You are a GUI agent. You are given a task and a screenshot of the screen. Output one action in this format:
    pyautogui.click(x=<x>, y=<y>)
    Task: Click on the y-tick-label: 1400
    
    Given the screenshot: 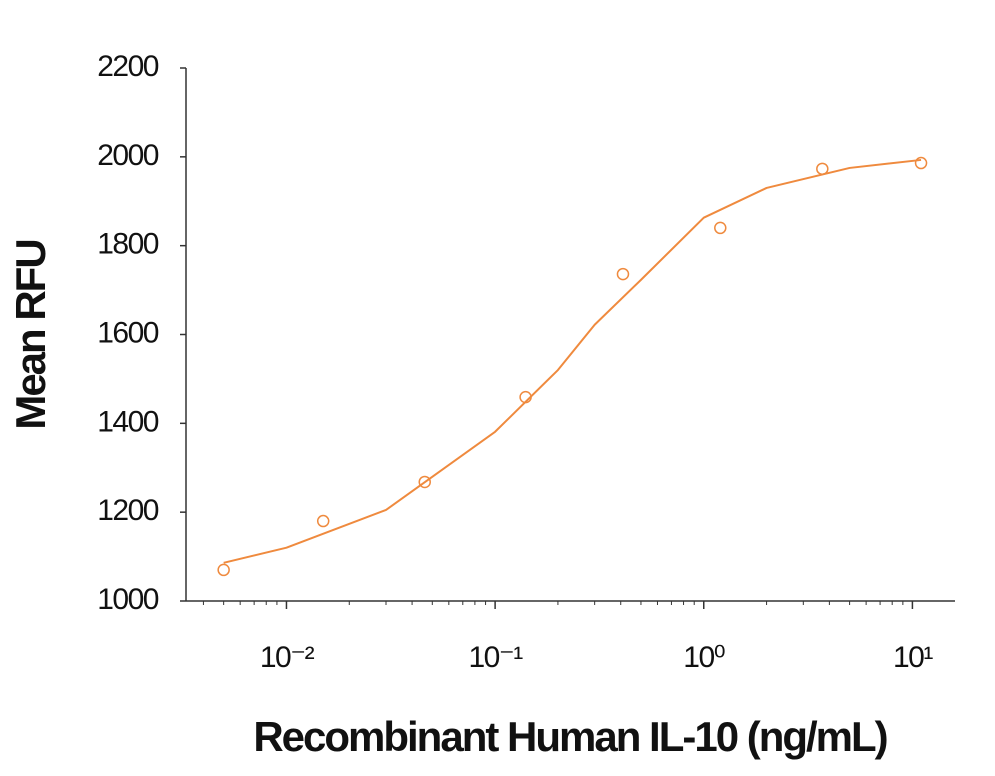 What is the action you would take?
    pyautogui.click(x=128, y=421)
    